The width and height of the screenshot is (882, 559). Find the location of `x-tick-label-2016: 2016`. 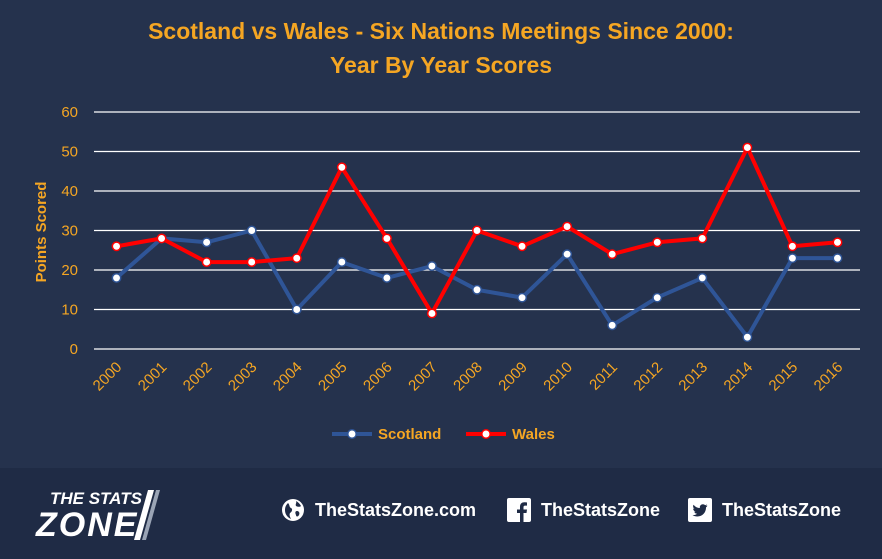

x-tick-label-2016: 2016 is located at coordinates (829, 377).